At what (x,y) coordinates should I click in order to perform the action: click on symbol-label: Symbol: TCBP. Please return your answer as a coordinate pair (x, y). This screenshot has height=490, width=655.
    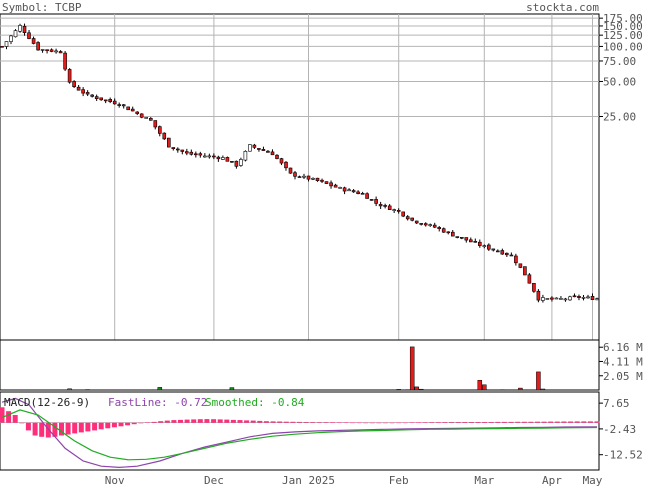
    Looking at the image, I should click on (42, 7).